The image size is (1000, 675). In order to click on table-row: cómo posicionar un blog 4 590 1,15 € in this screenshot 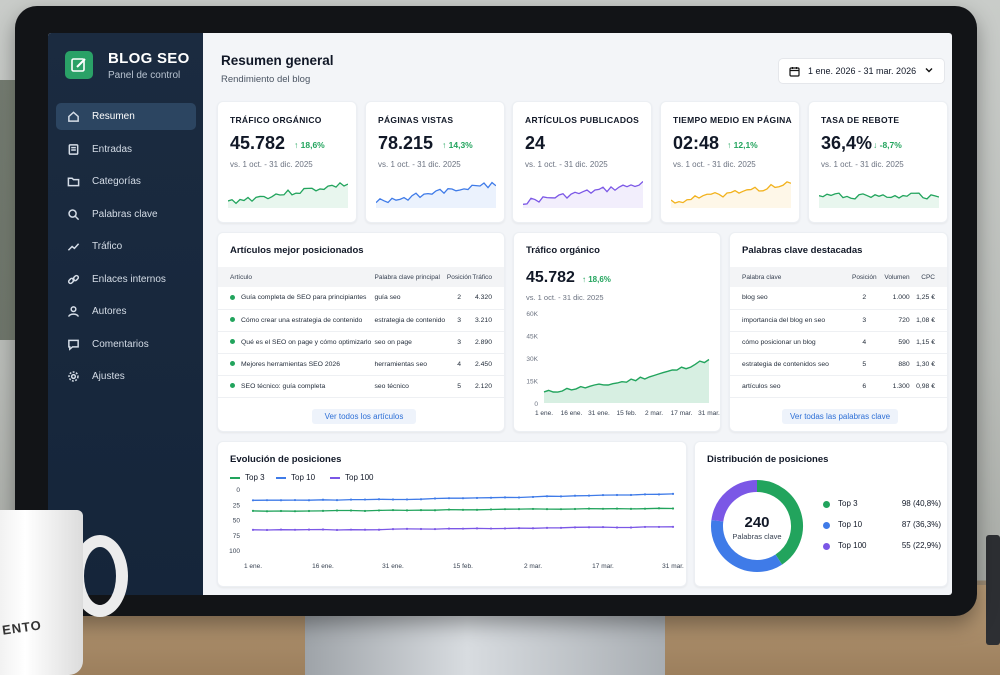, I will do `click(838, 342)`.